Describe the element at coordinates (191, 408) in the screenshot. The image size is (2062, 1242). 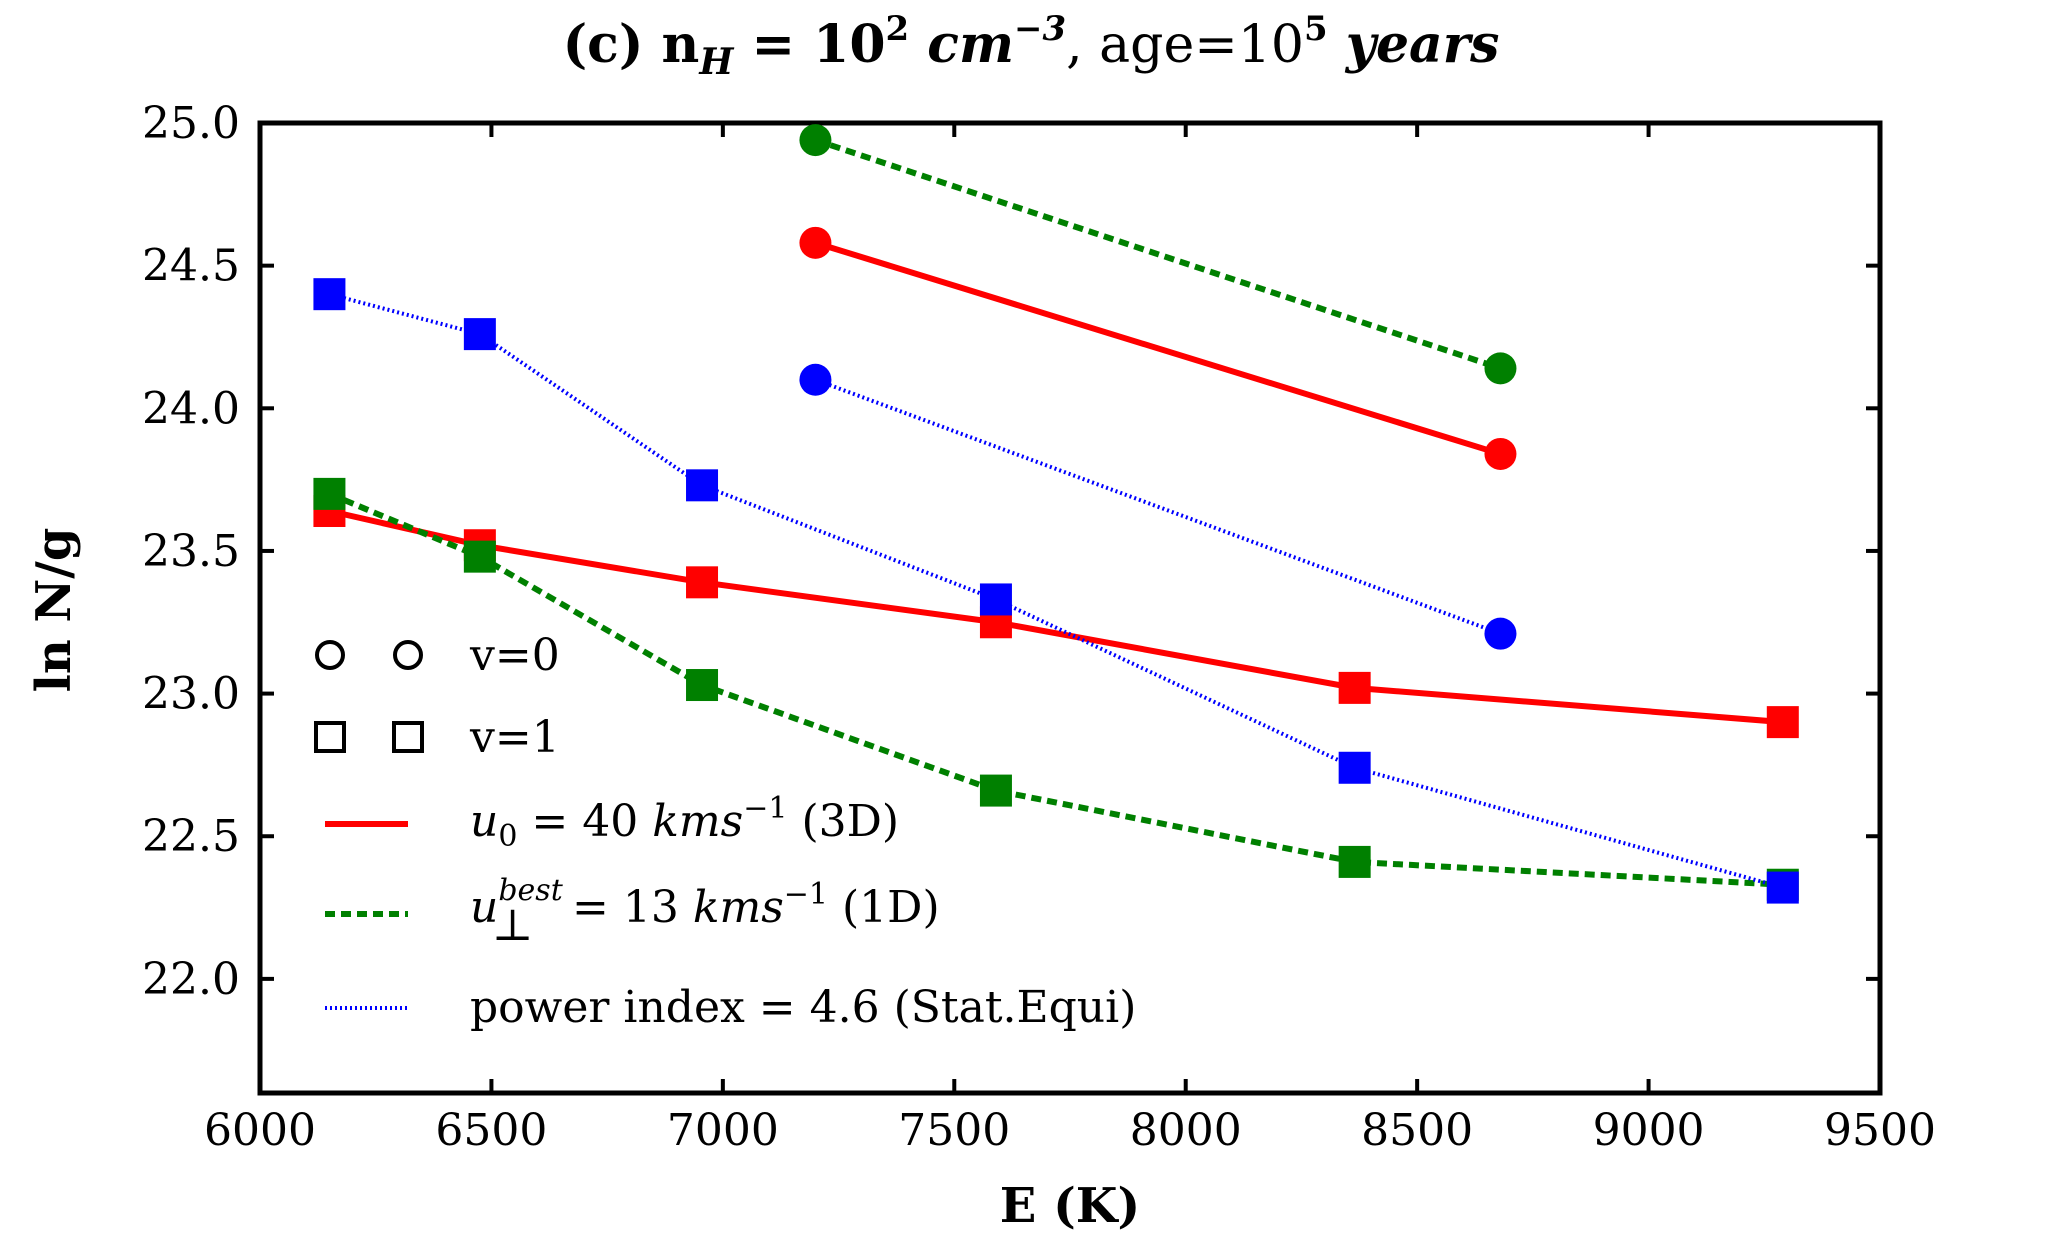
I see `y-tick-label: 24.0` at that location.